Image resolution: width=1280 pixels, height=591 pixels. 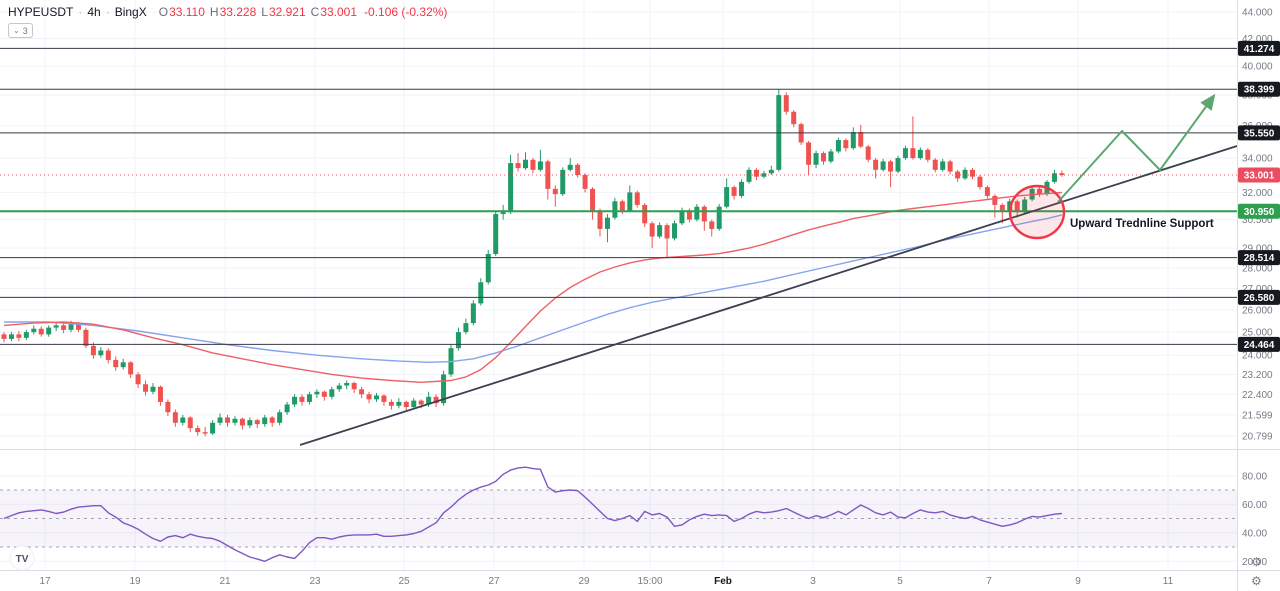 I want to click on open-label: O, so click(x=163, y=12).